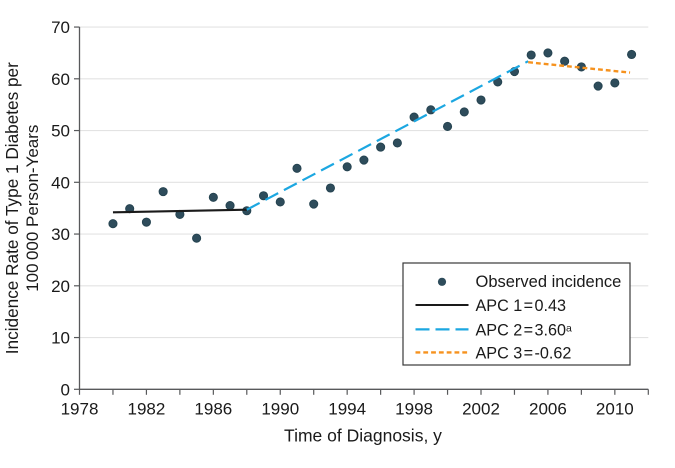 Image resolution: width=675 pixels, height=468 pixels. Describe the element at coordinates (414, 408) in the screenshot. I see `svg-text: 1998` at that location.